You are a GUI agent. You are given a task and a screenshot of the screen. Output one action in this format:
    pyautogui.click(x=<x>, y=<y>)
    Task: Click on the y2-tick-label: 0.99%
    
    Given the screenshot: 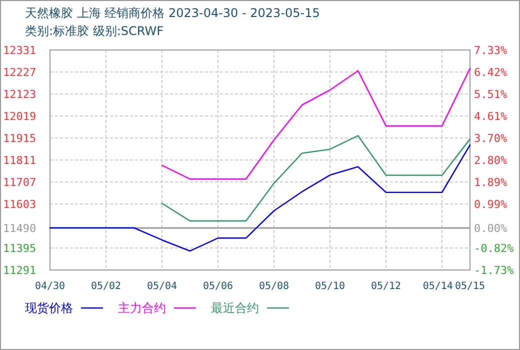 What is the action you would take?
    pyautogui.click(x=491, y=204)
    